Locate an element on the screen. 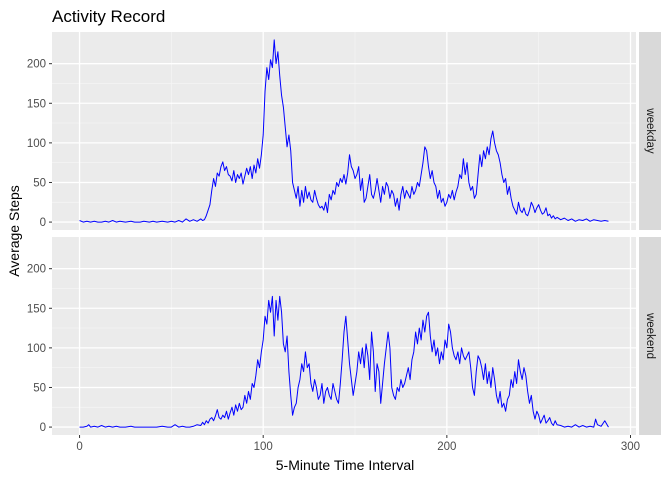 The image size is (672, 480). x-axis-title: 5-Minute Time Interval is located at coordinates (345, 465).